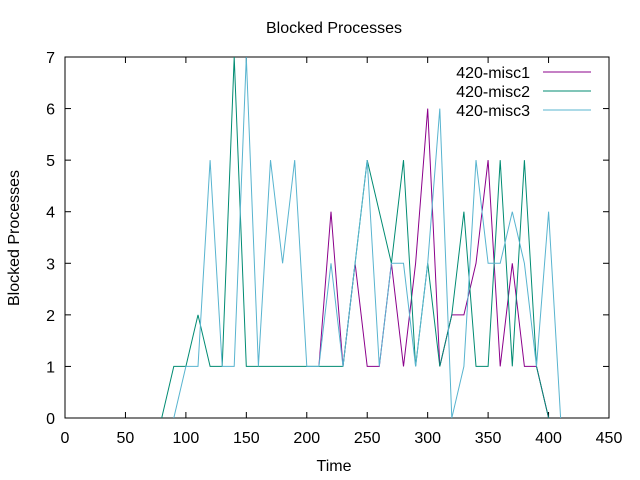 Image resolution: width=640 pixels, height=480 pixels. I want to click on y-tick-label: 4, so click(50, 213).